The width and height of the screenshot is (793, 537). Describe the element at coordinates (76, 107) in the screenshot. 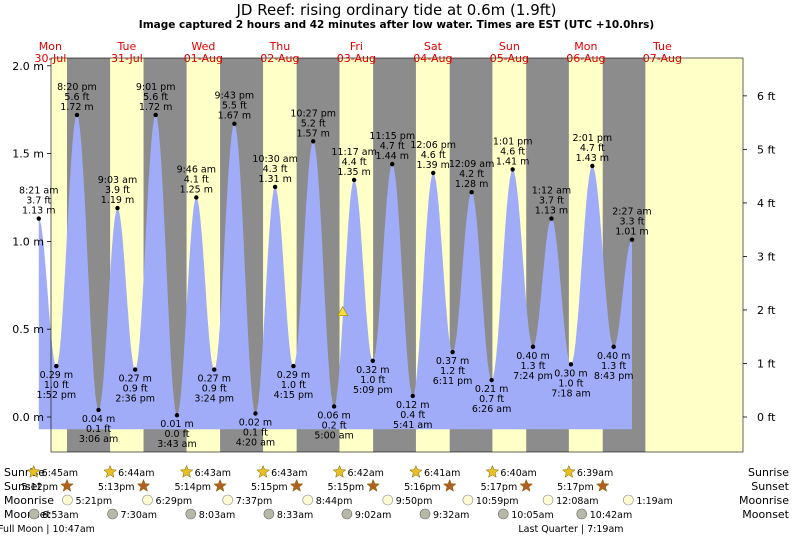

I see `tide-m-label: 1.72 m` at that location.